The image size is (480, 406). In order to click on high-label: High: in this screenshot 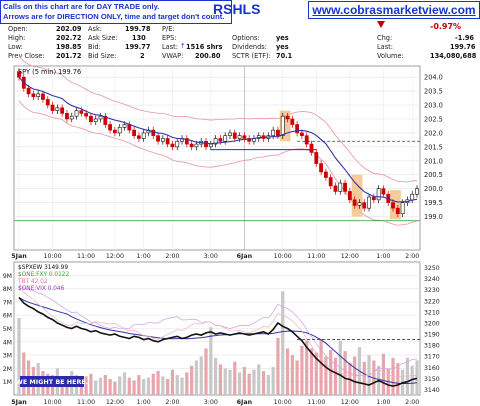, I will do `click(17, 38)`.